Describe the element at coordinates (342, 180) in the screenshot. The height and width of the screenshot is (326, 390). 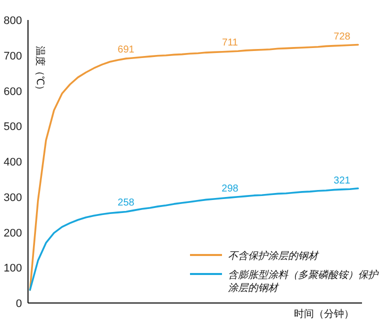
I see `data-label: 321` at that location.